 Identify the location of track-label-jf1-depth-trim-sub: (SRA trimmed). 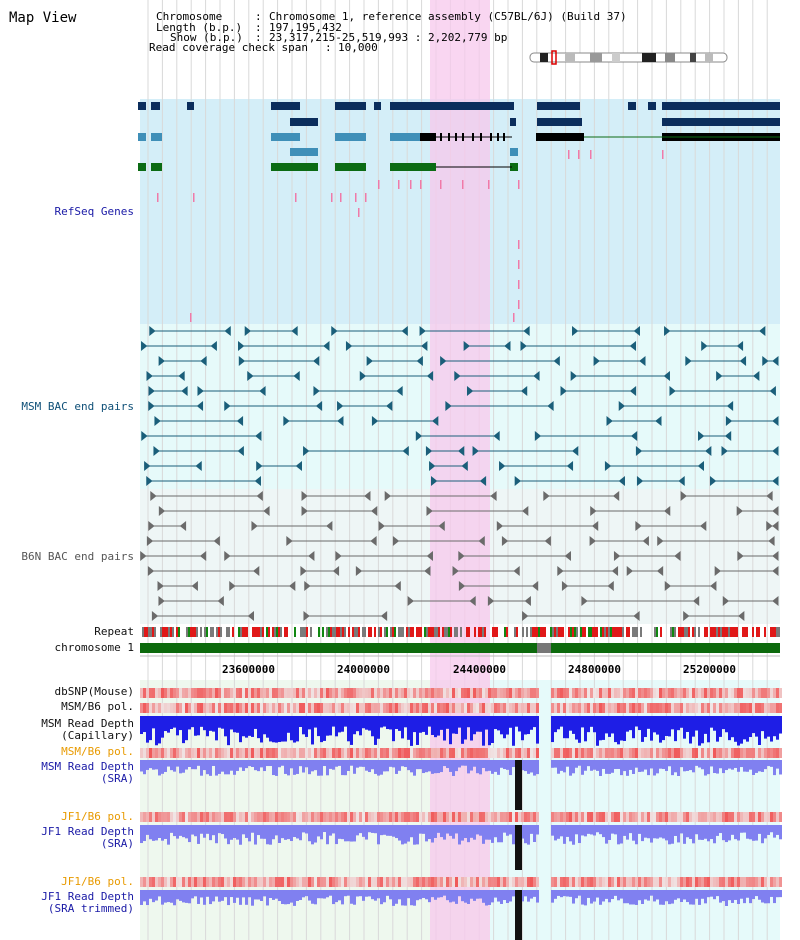
(90, 908).